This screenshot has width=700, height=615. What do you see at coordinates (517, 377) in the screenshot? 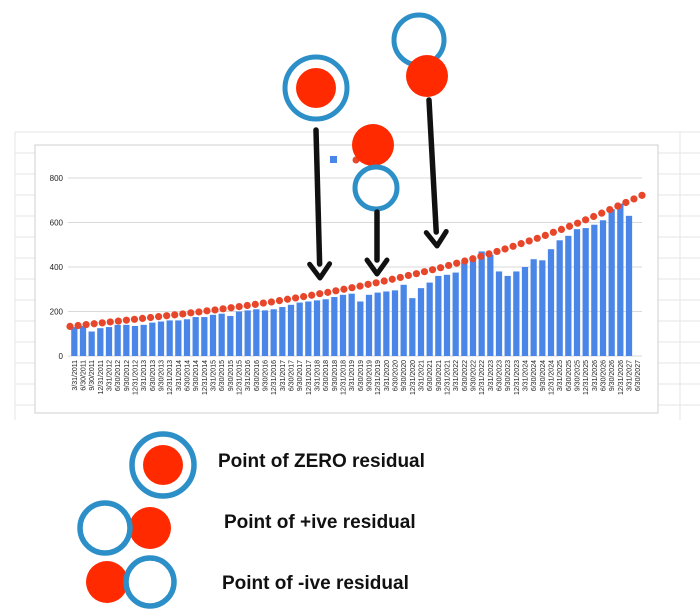
I see `x-tick-label: 12/31/2023` at bounding box center [517, 377].